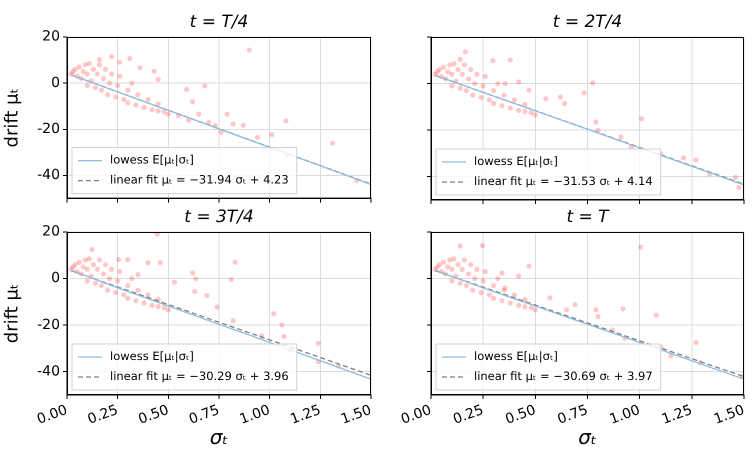 The height and width of the screenshot is (451, 753). What do you see at coordinates (219, 216) in the screenshot?
I see `chart-title: t = 3T/4` at bounding box center [219, 216].